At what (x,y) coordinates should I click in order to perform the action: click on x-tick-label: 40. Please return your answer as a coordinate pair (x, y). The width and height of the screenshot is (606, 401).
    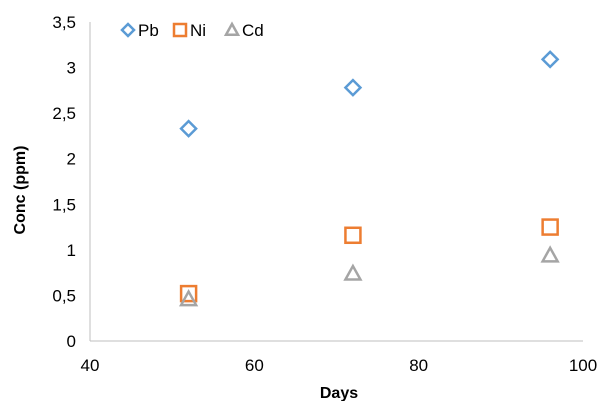
    Looking at the image, I should click on (90, 365).